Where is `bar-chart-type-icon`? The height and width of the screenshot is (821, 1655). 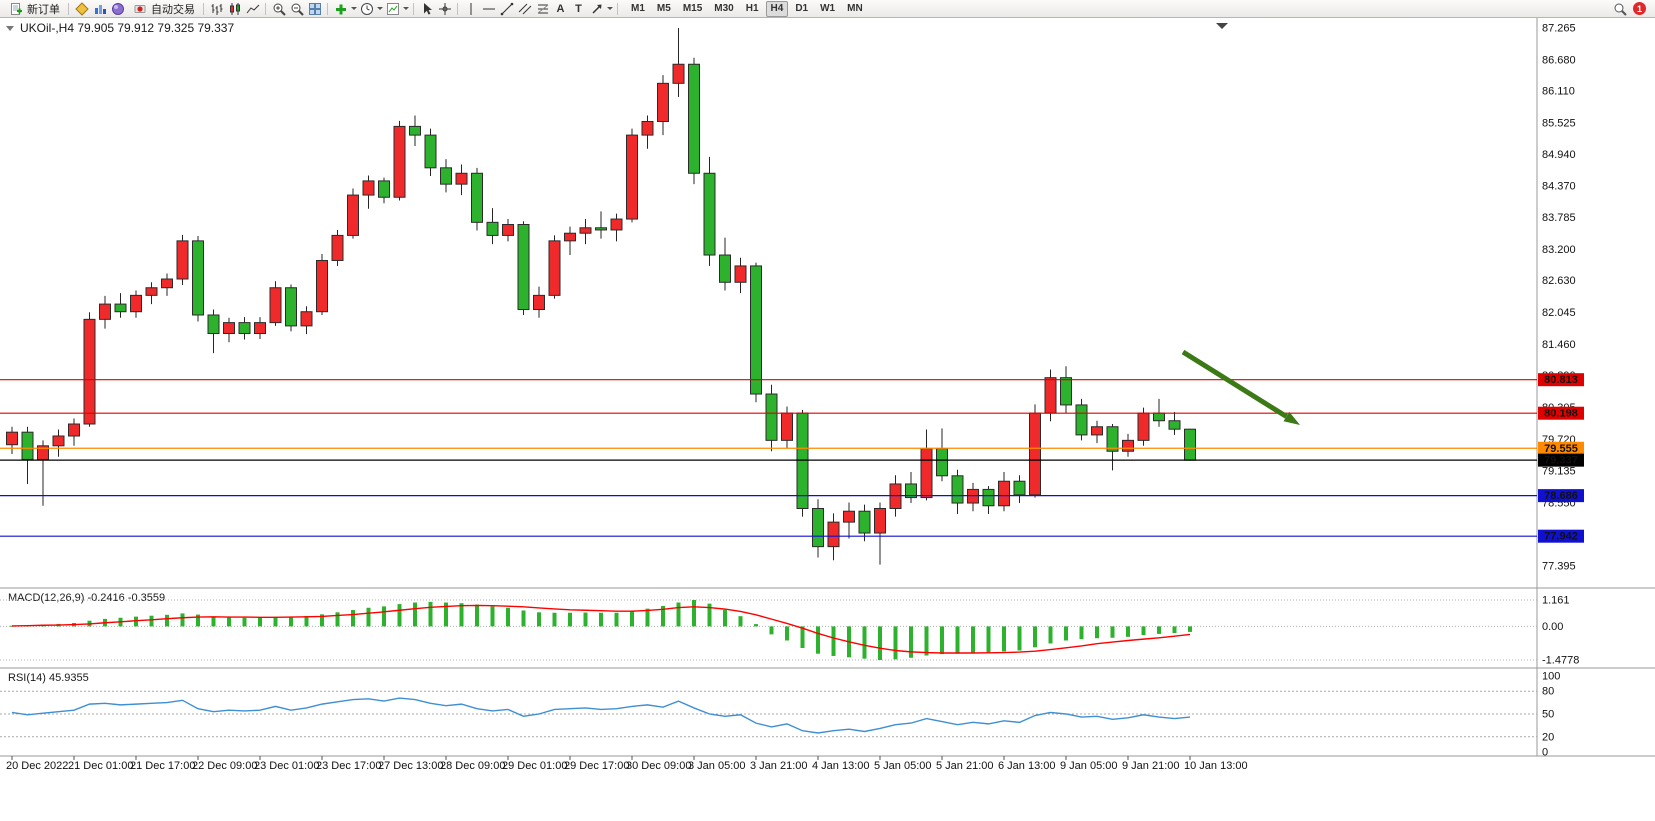
bar-chart-type-icon is located at coordinates (216, 9).